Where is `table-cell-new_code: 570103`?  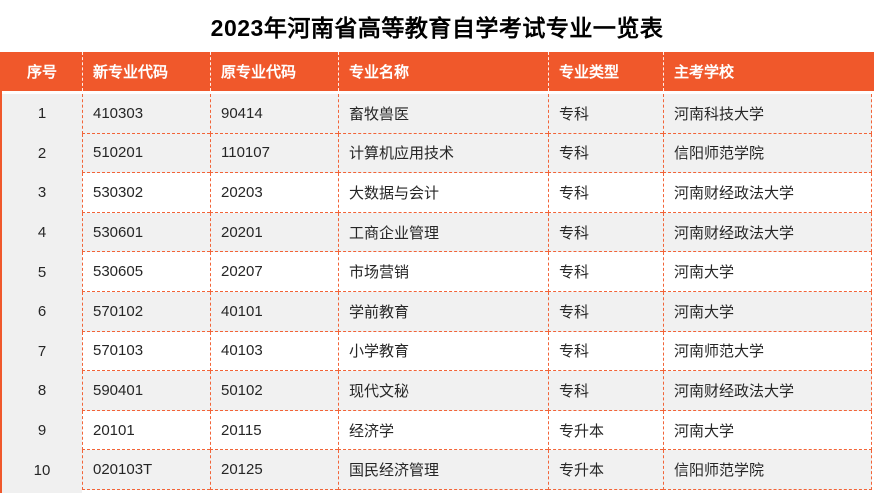 table-cell-new_code: 570103 is located at coordinates (146, 351).